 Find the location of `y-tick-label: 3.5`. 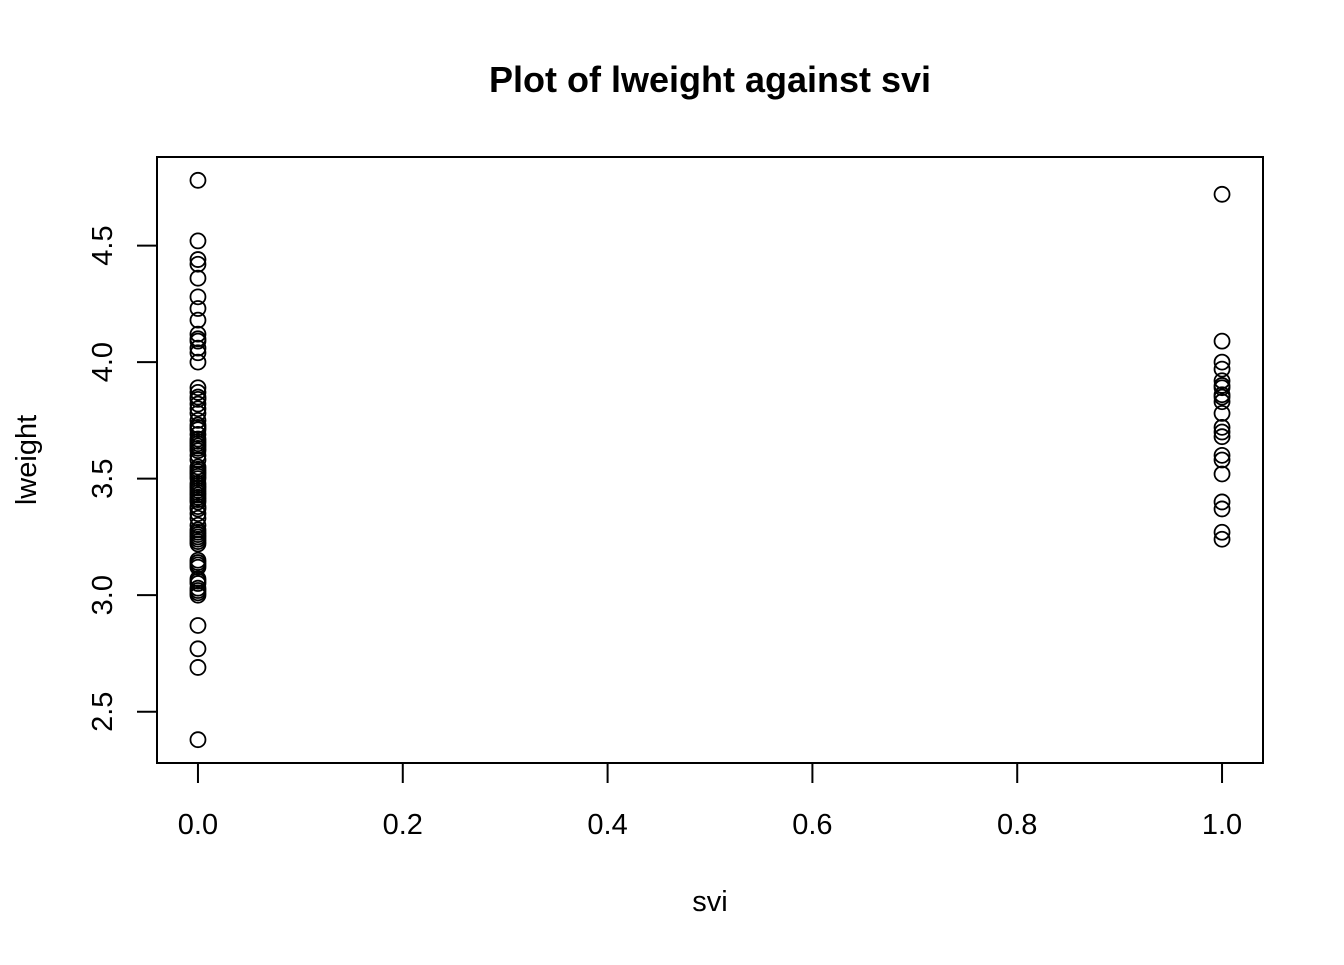

y-tick-label: 3.5 is located at coordinates (103, 478).